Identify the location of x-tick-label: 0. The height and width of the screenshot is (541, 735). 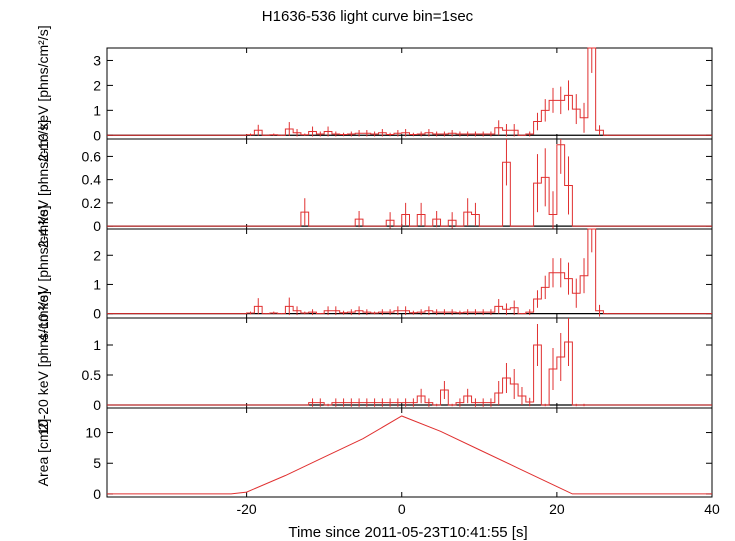
(402, 509).